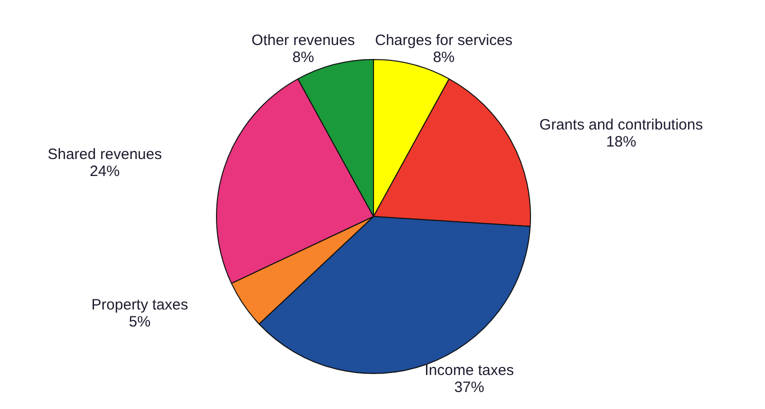 This screenshot has width=765, height=409. Describe the element at coordinates (139, 305) in the screenshot. I see `slice-label: Property taxes` at that location.